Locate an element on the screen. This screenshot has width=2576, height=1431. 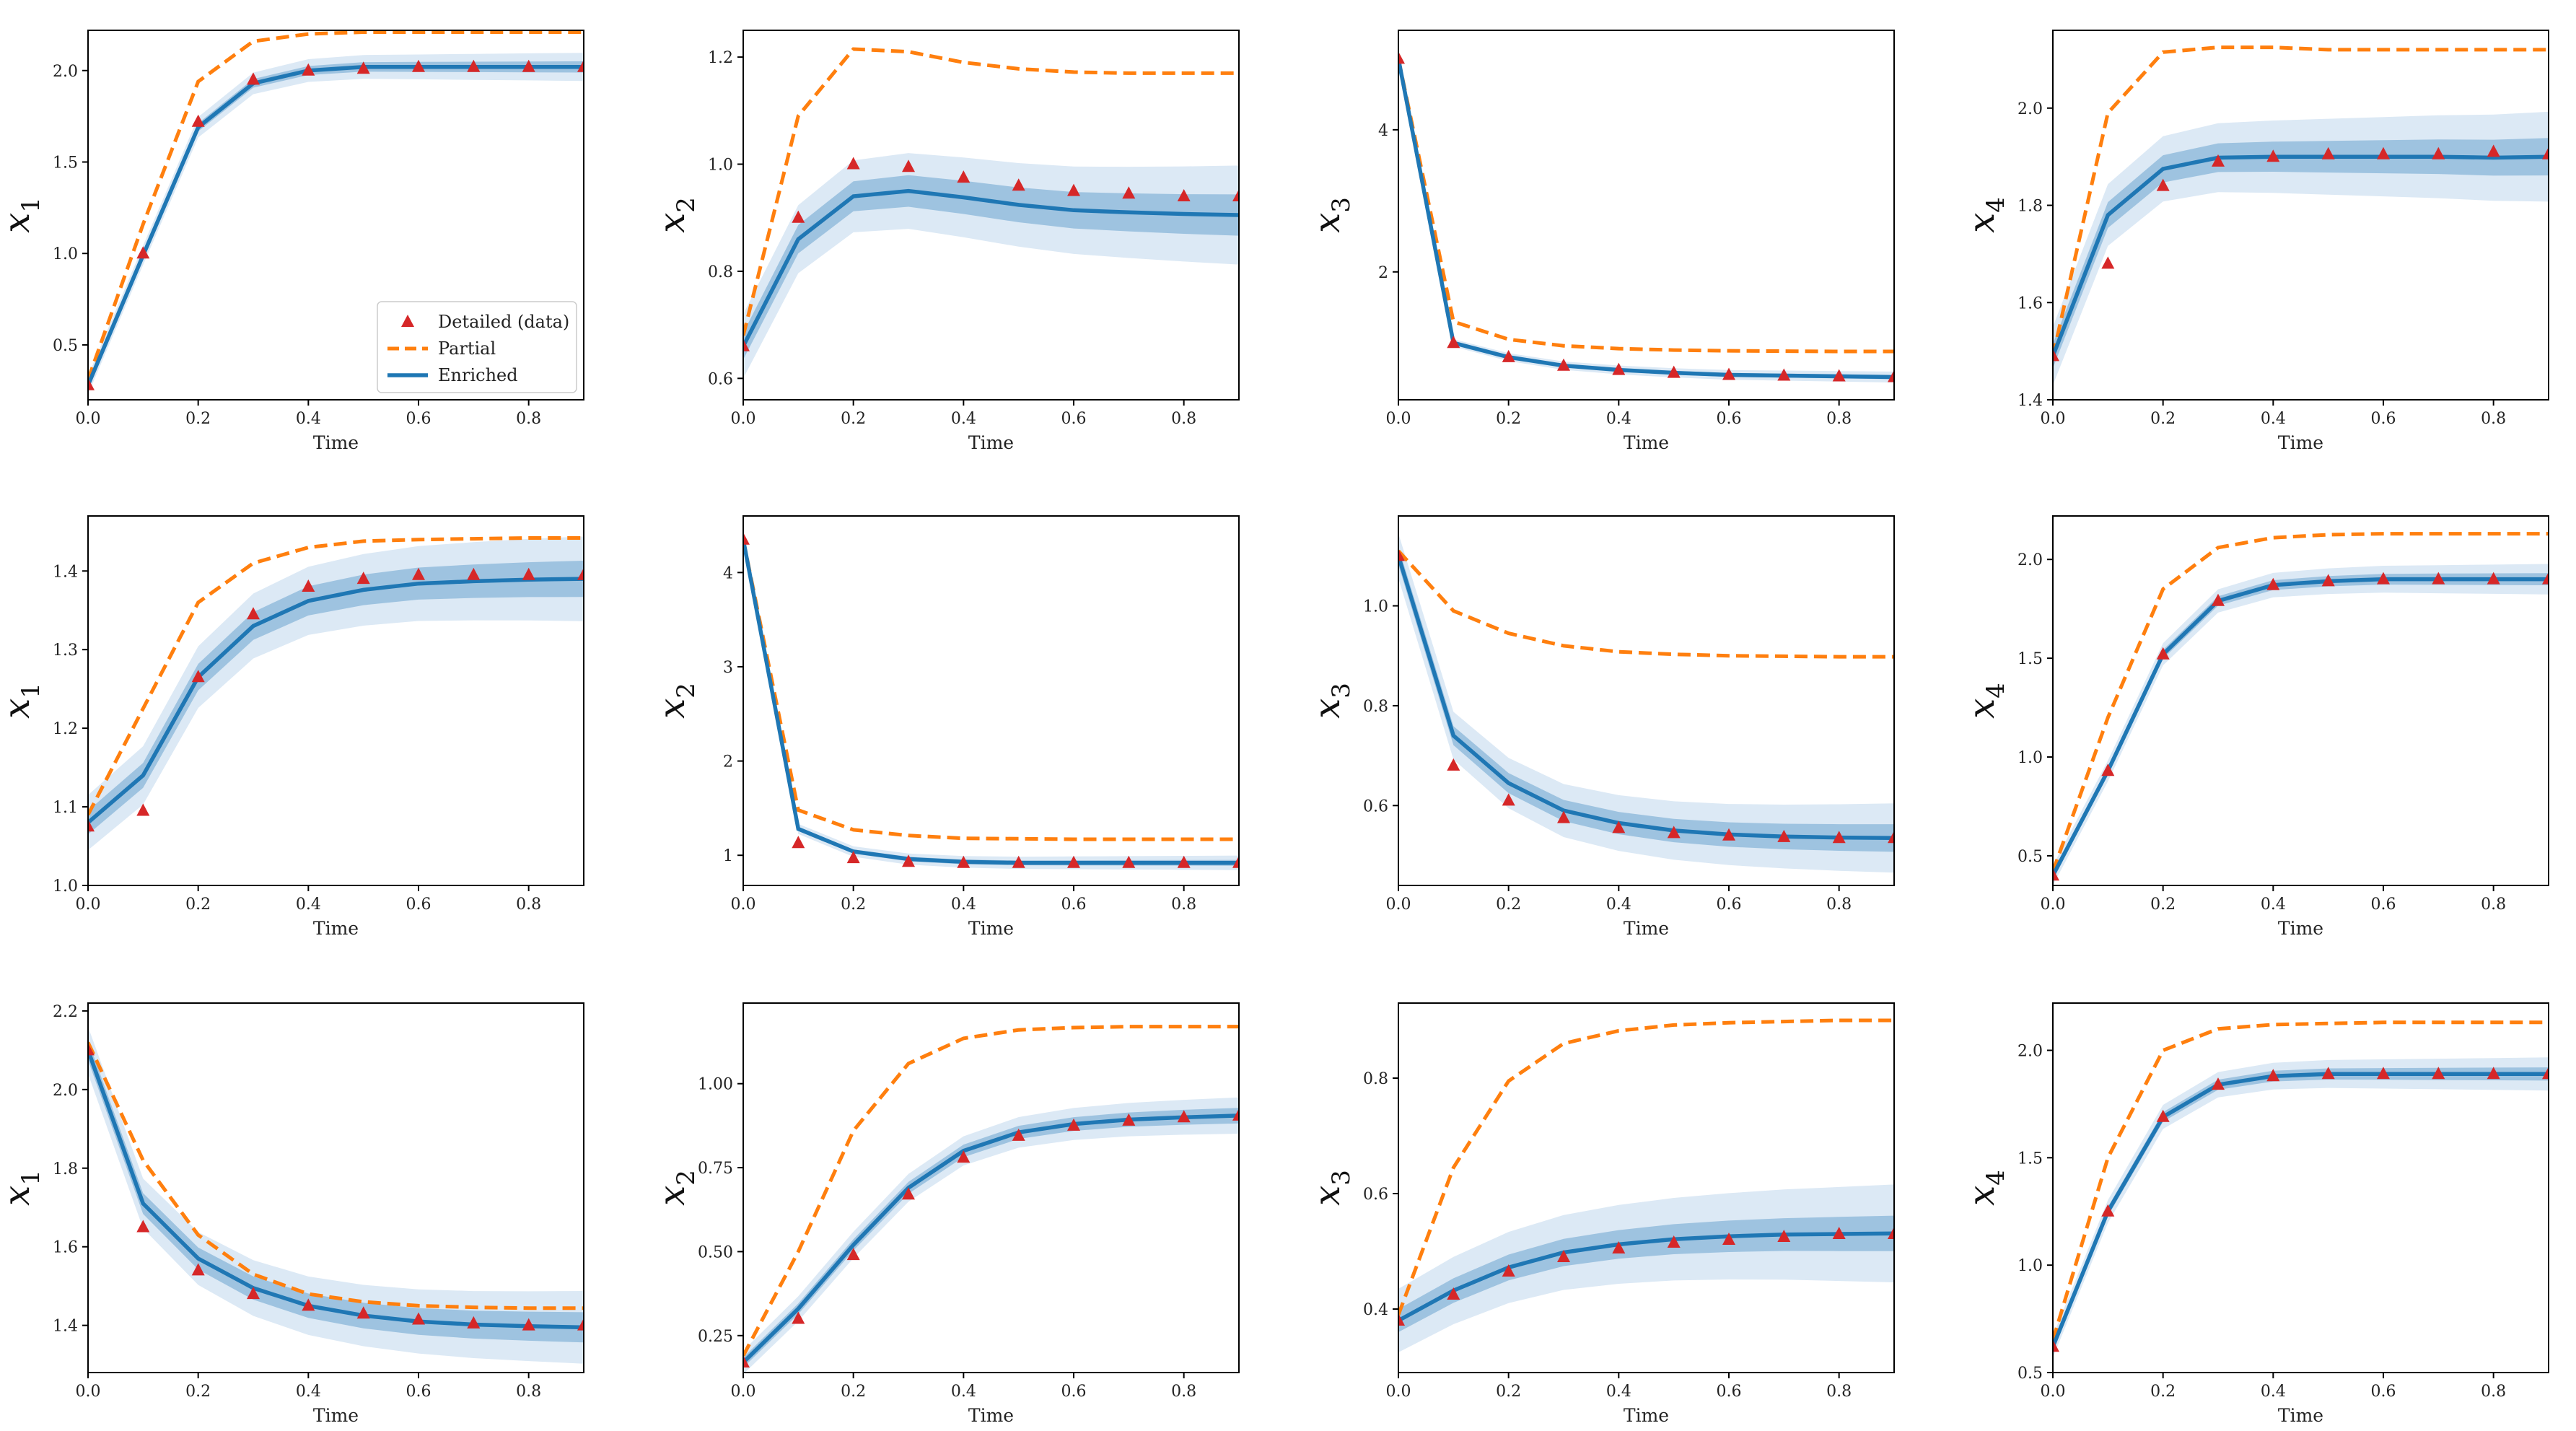
y-tick-label: 0.5 is located at coordinates (65, 346).